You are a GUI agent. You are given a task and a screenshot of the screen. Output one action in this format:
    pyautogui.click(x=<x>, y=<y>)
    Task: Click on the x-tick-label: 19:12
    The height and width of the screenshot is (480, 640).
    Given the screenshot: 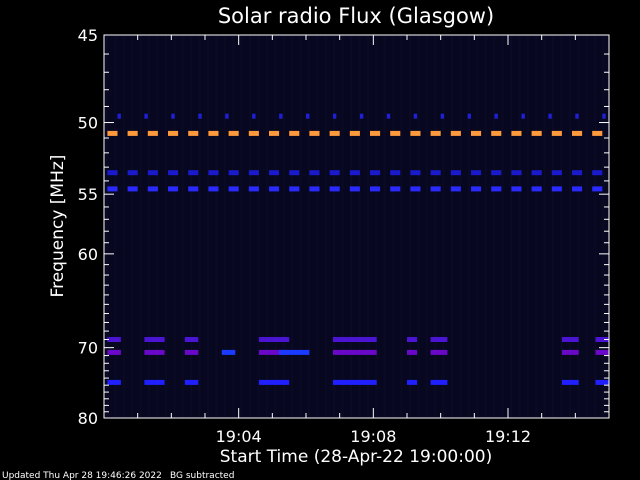 What is the action you would take?
    pyautogui.click(x=508, y=436)
    